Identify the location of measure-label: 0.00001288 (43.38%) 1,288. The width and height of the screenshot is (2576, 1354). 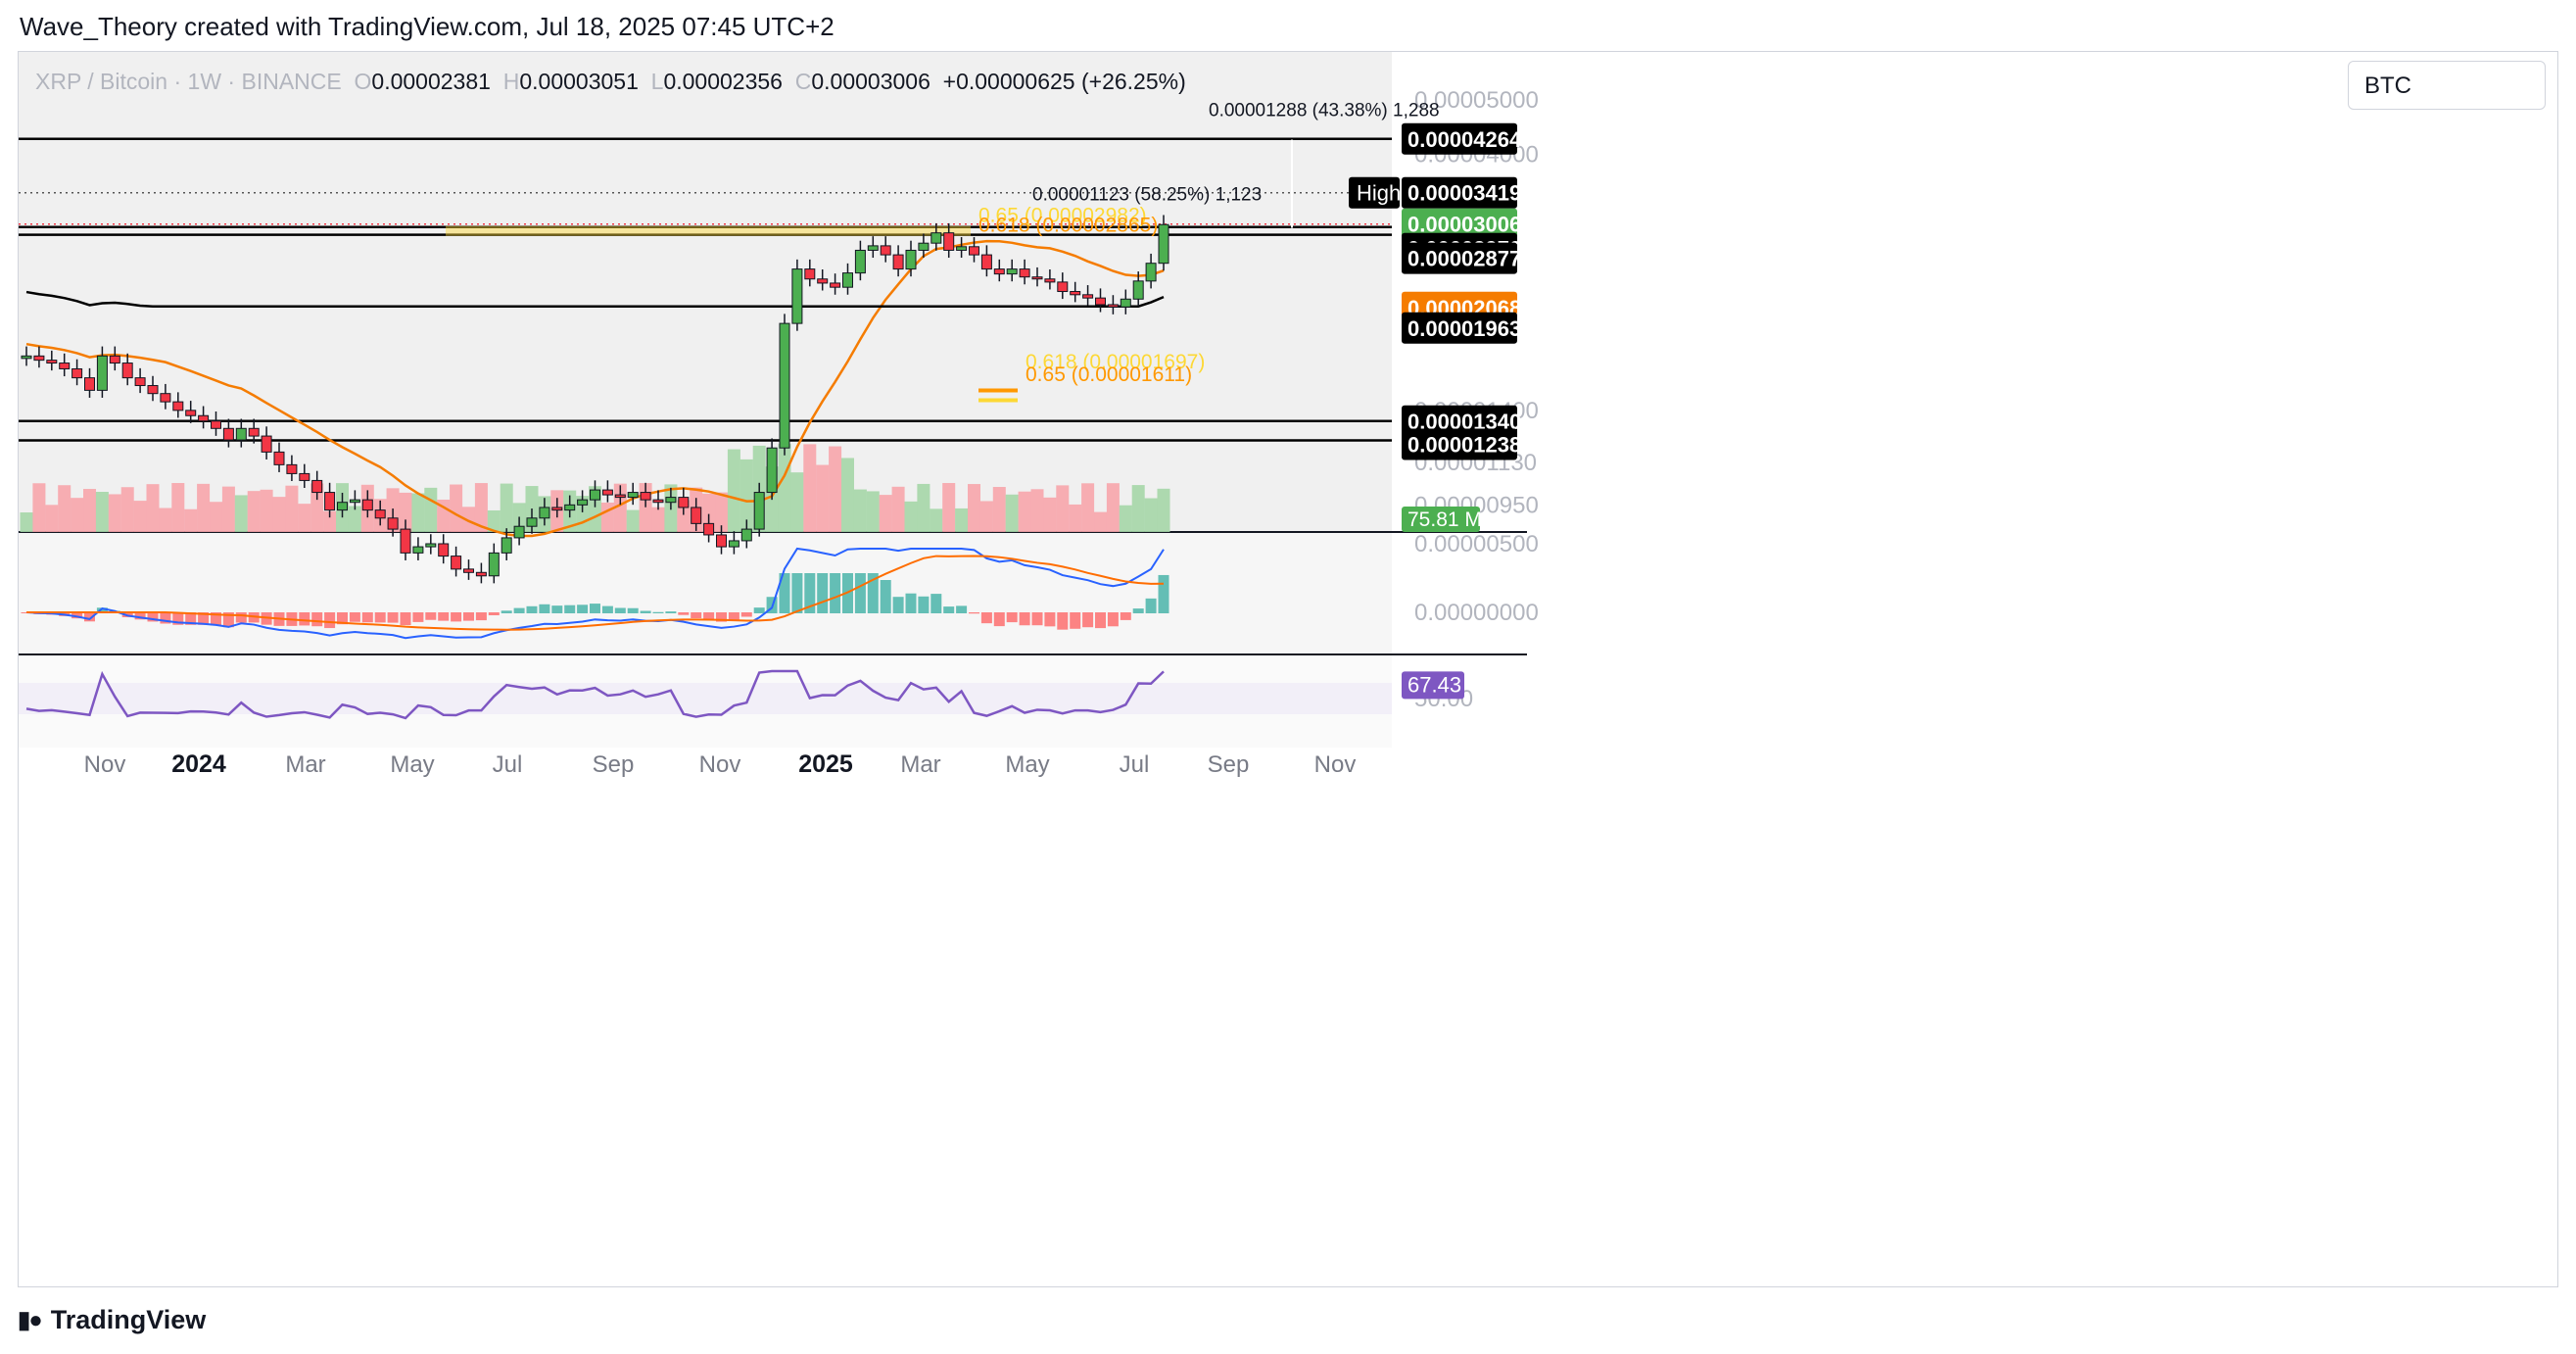
(1324, 111).